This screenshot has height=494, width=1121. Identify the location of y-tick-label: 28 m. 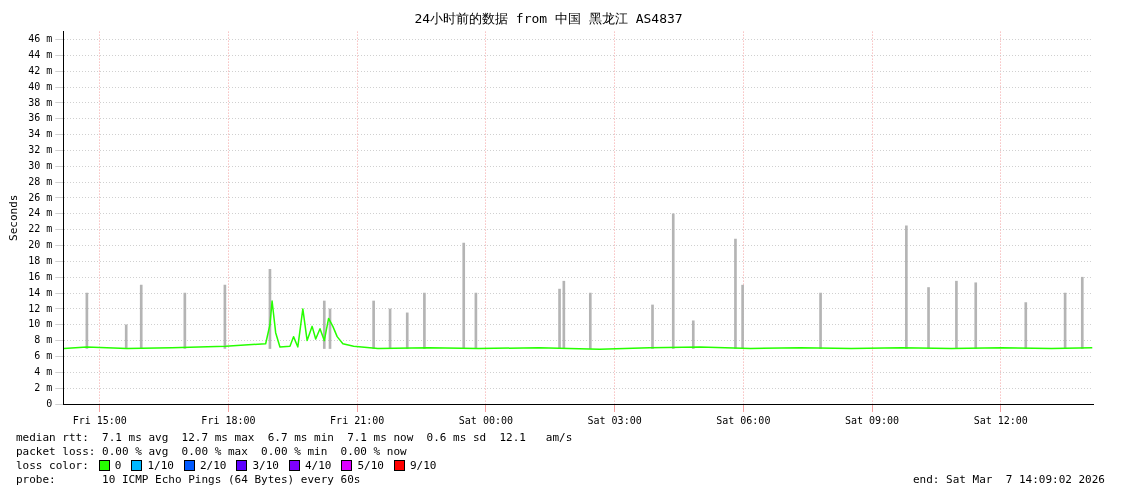
(40, 181).